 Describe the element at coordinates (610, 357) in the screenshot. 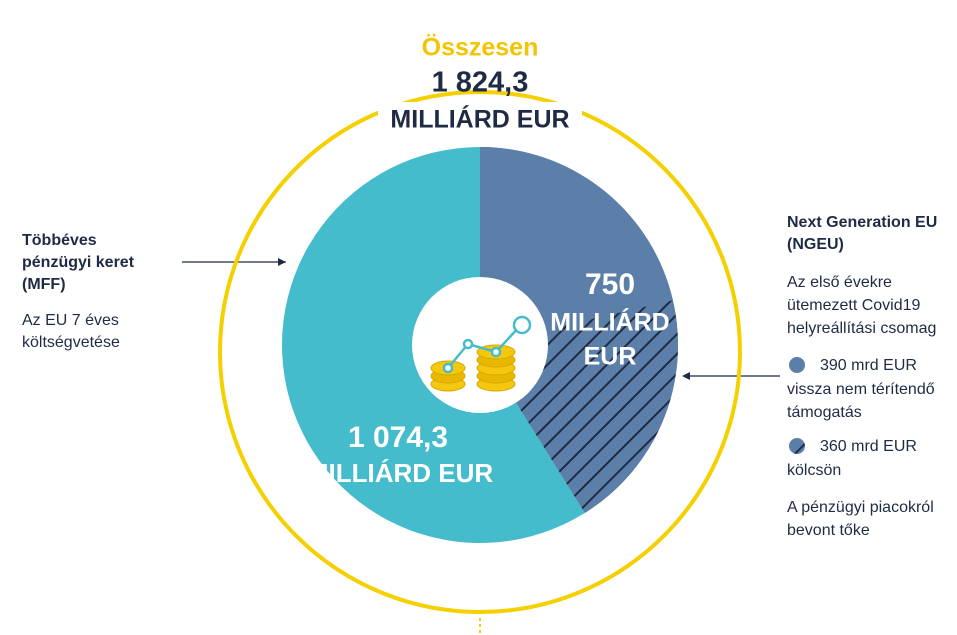

I see `value-label: EUR` at that location.